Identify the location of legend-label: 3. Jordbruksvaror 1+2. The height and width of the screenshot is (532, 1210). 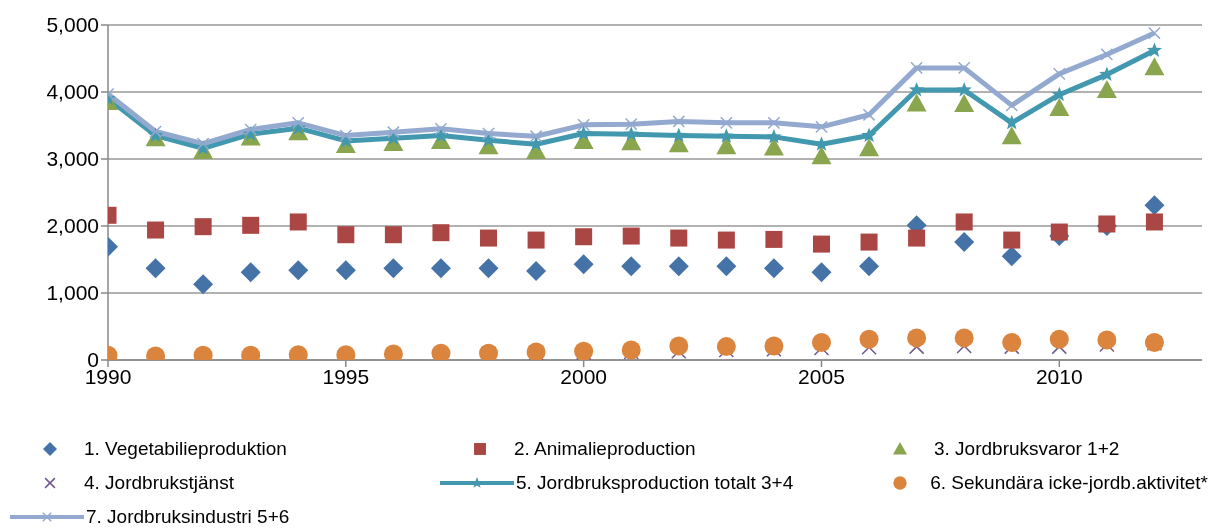
(1027, 449).